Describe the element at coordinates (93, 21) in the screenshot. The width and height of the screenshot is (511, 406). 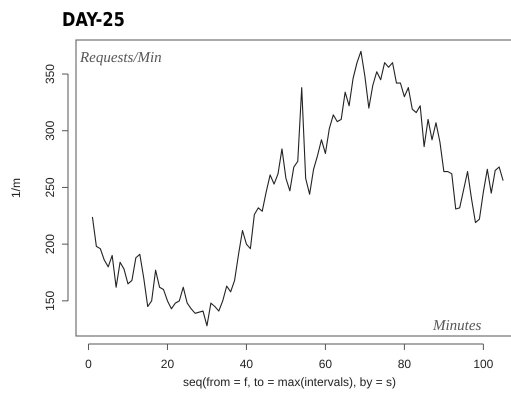
I see `chart-title: DAY-25` at that location.